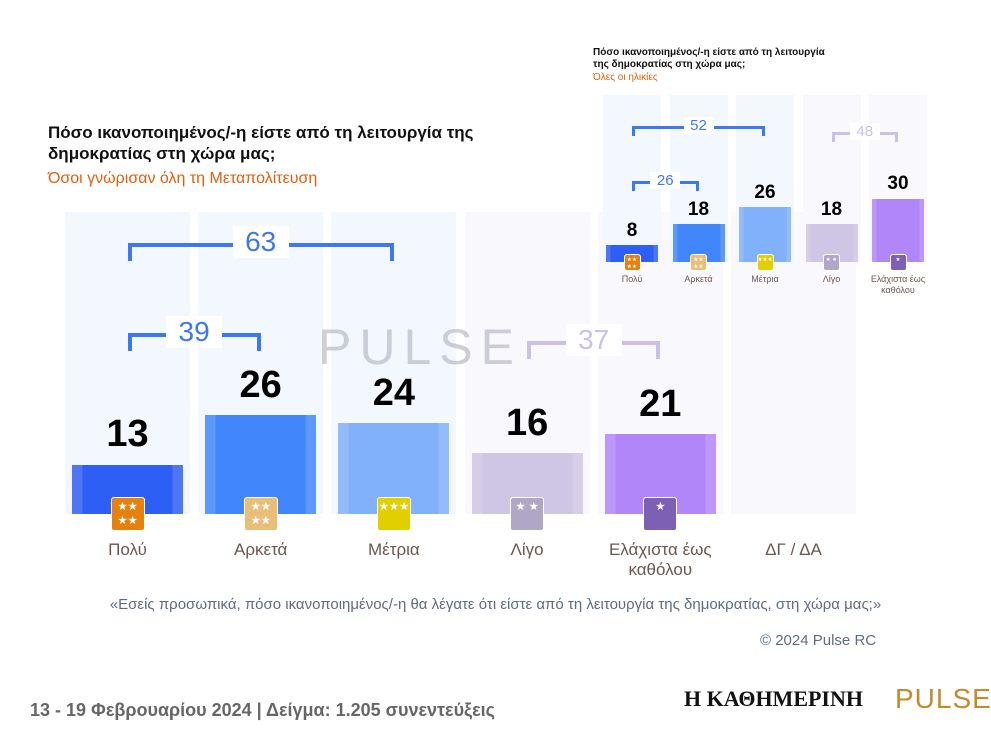 The height and width of the screenshot is (735, 991). I want to click on chart-subtitle: Όσοι γνώρισαν όλη τη Μεταπολίτευση, so click(183, 178).